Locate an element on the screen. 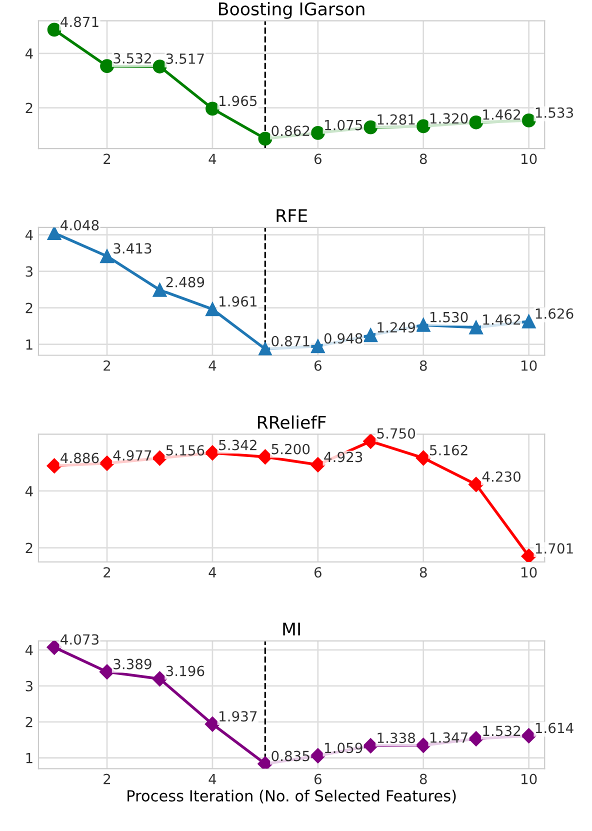 This screenshot has width=592, height=831. data-label: 0.871 is located at coordinates (291, 341).